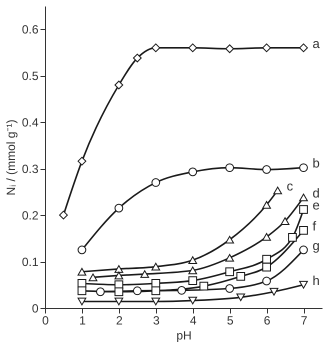 The image size is (328, 345). Describe the element at coordinates (316, 192) in the screenshot. I see `series-label: d` at that location.